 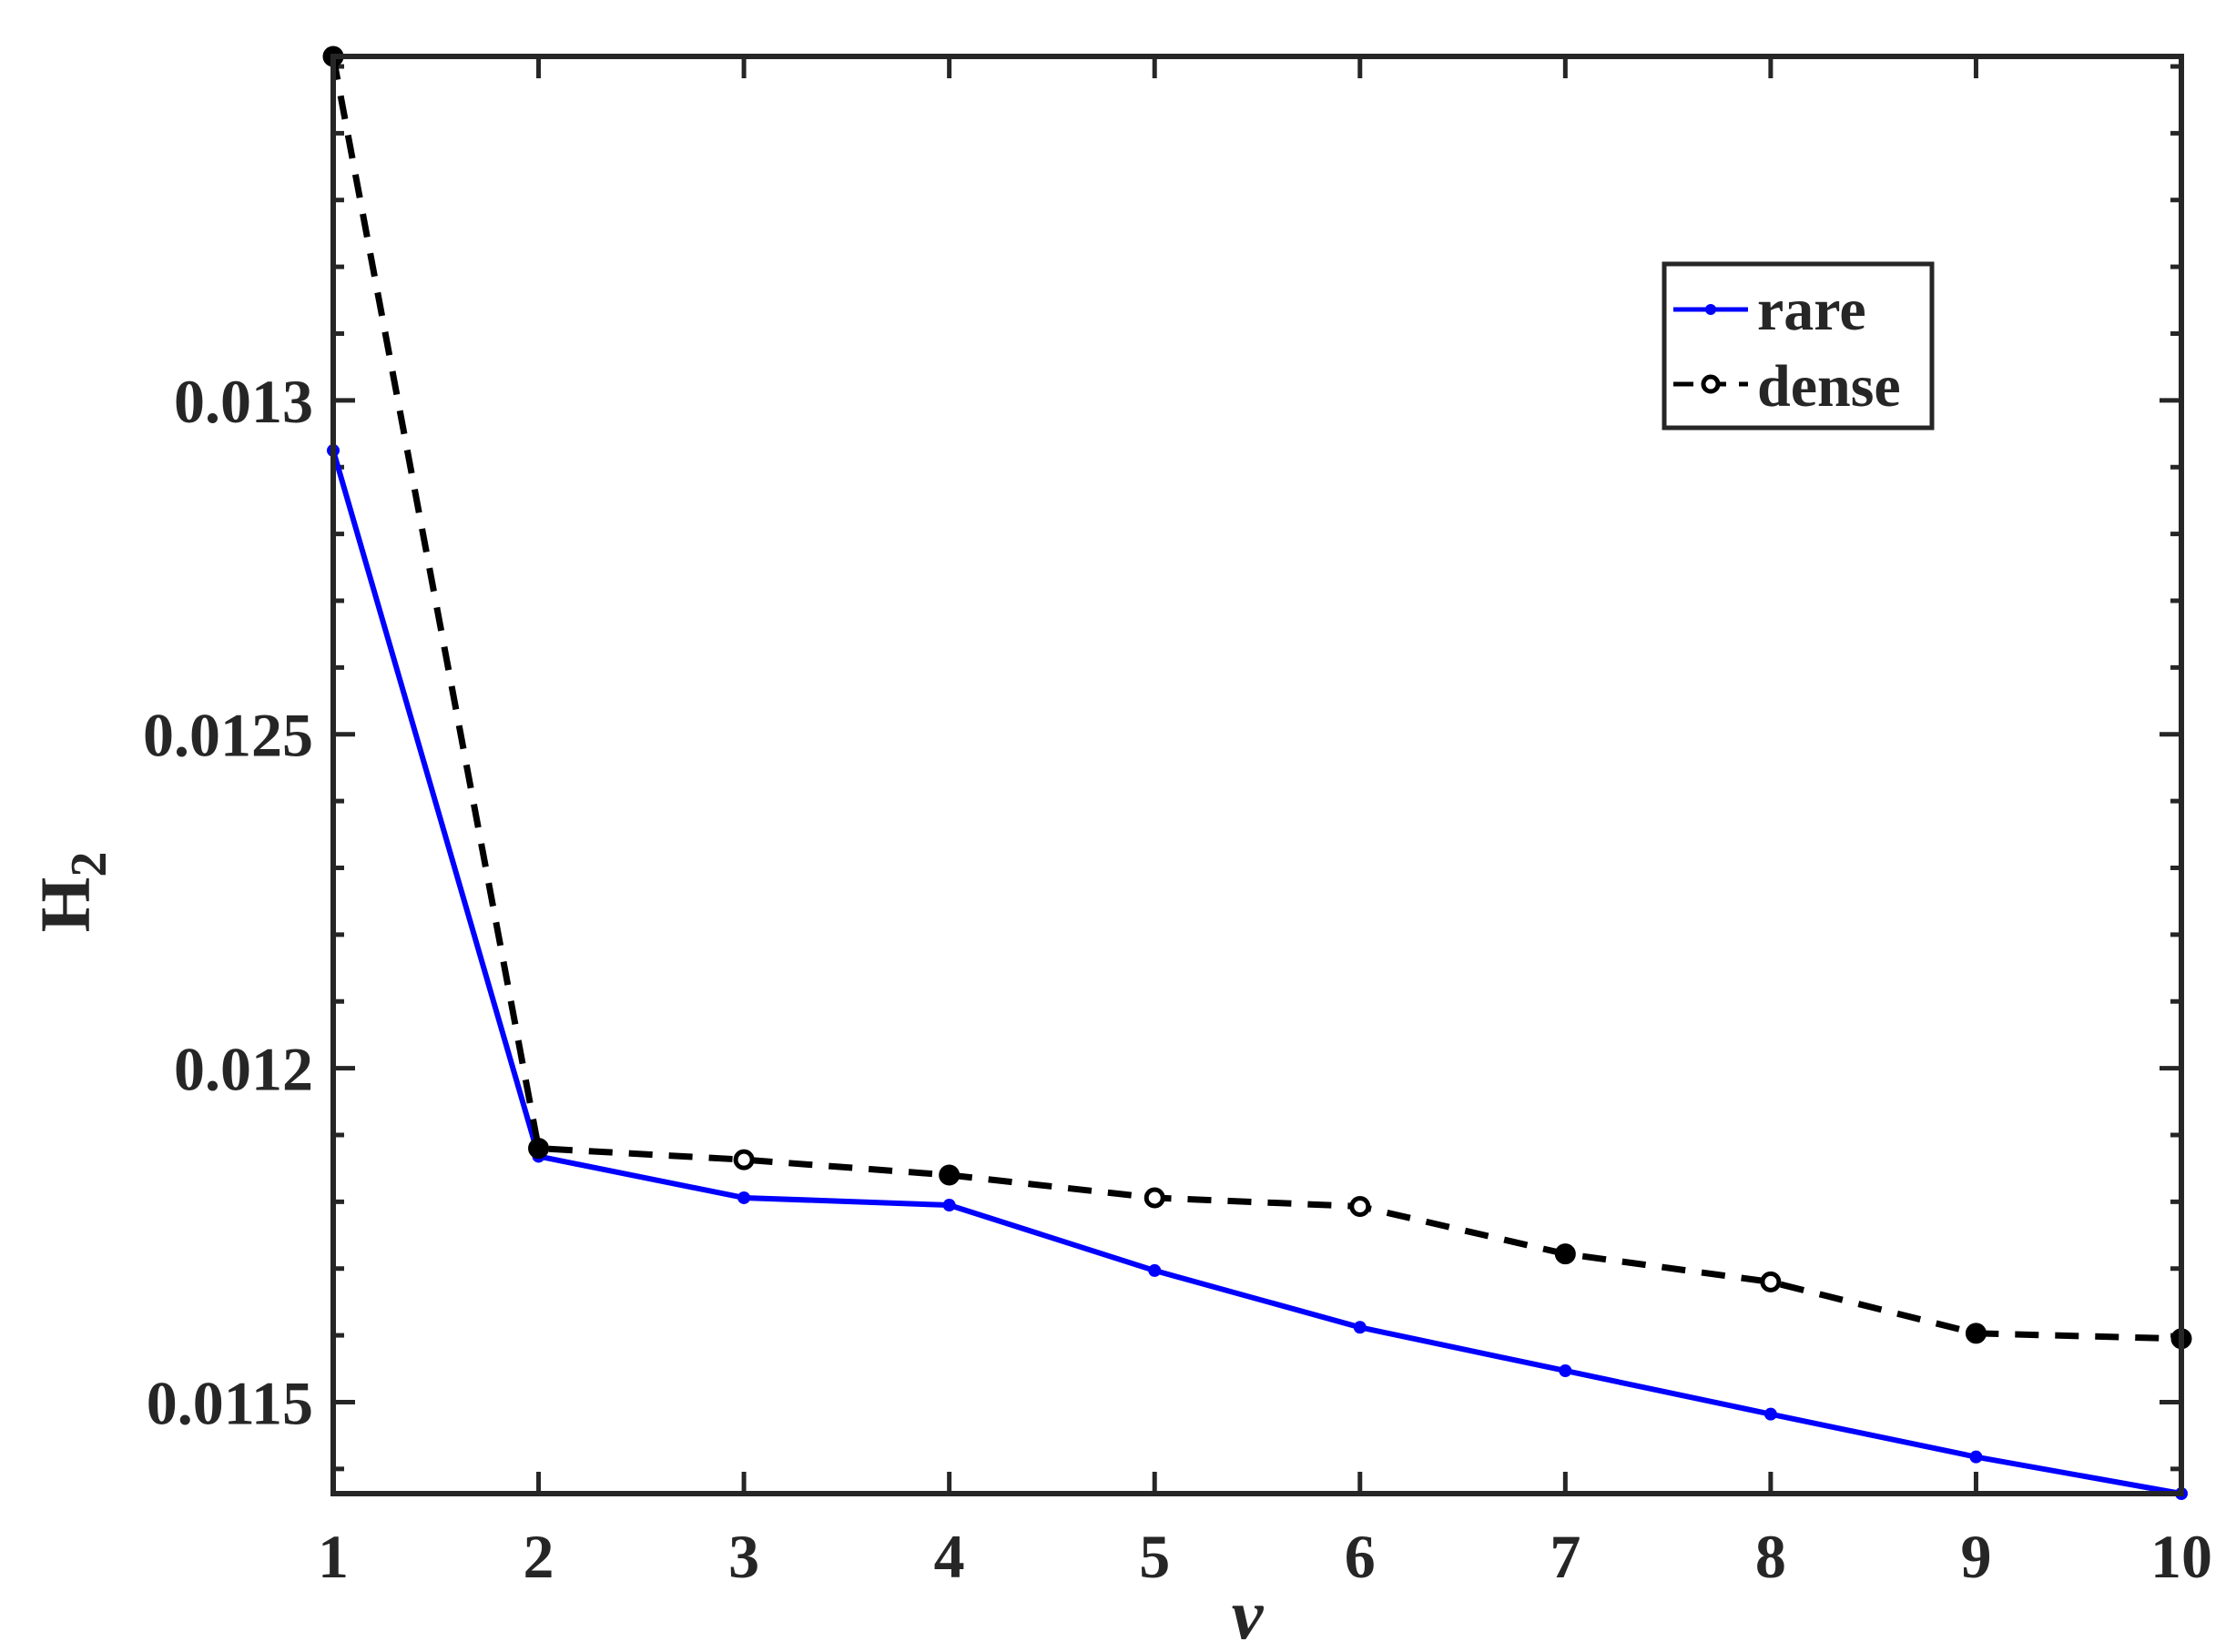 I want to click on x-tick-label: 7, so click(x=1565, y=1557).